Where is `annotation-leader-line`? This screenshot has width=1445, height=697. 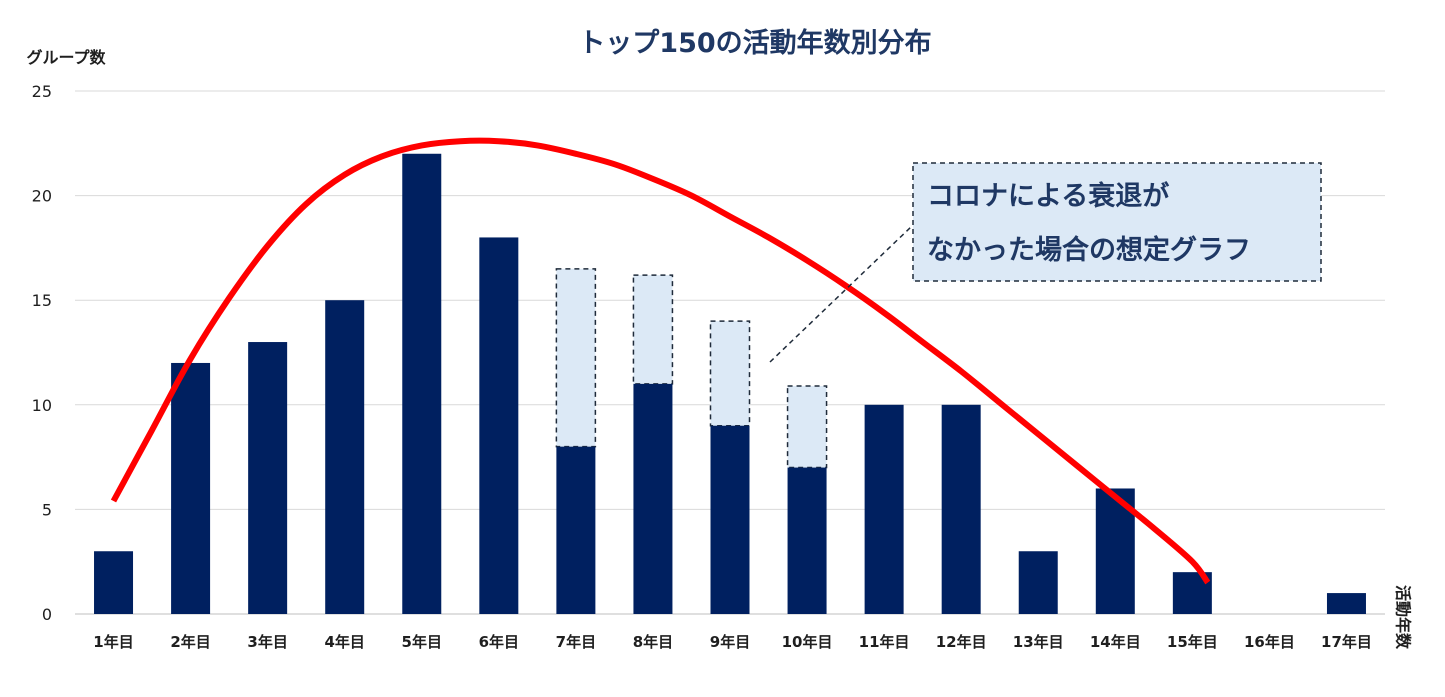
annotation-leader-line is located at coordinates (841, 294).